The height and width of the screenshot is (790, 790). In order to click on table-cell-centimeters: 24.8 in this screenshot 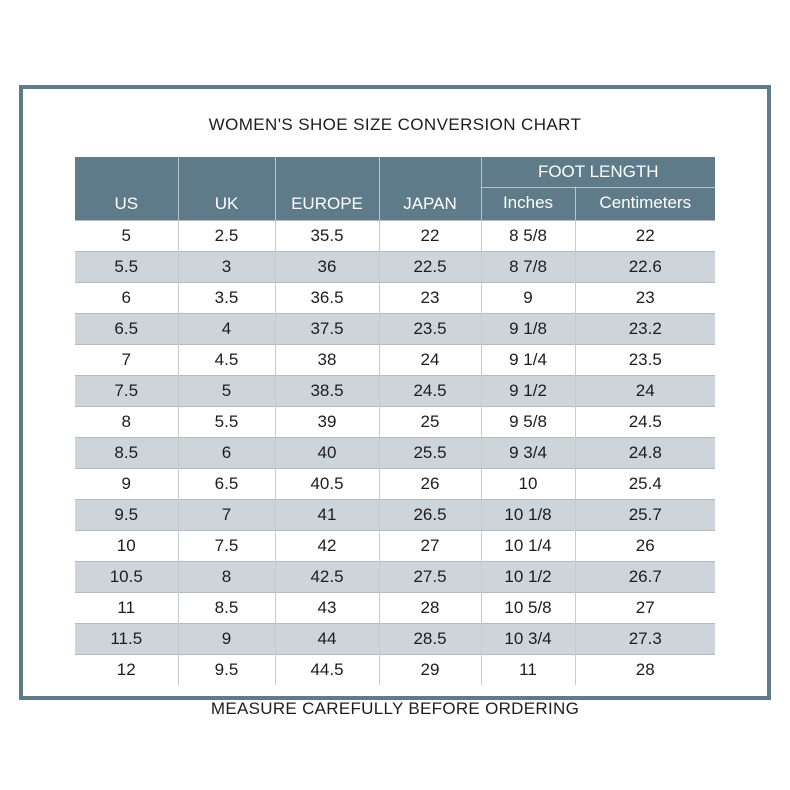, I will do `click(644, 453)`.